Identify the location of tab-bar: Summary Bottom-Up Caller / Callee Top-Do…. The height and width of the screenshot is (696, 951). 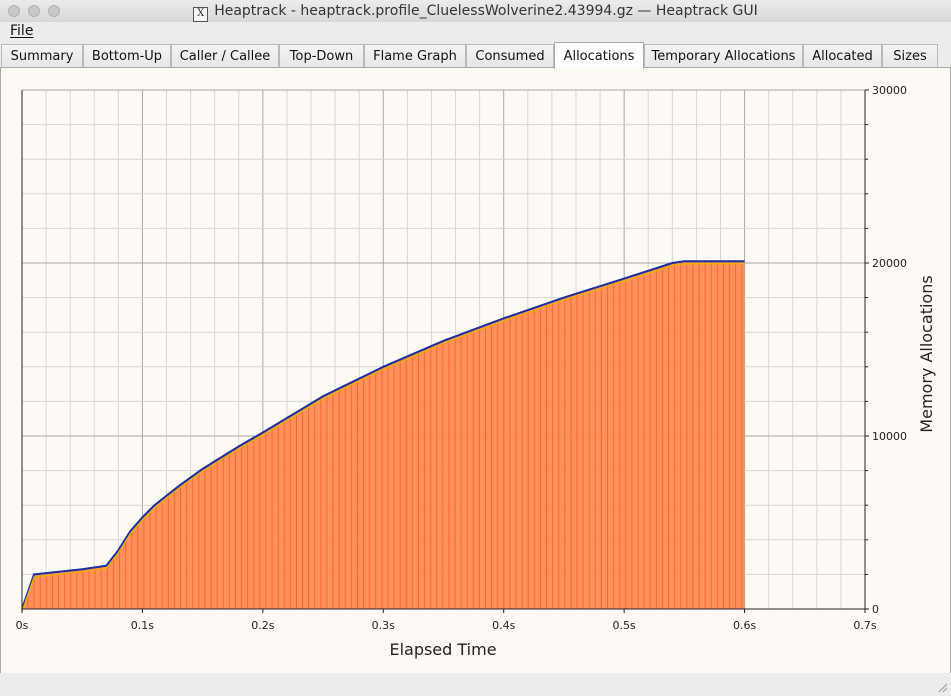
(475, 55).